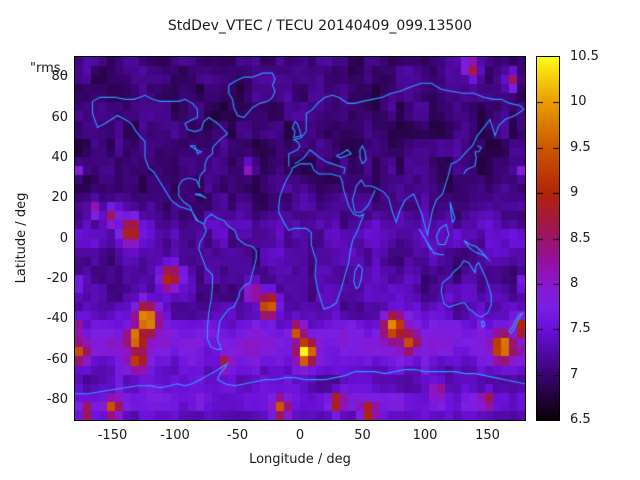 The width and height of the screenshot is (640, 480). I want to click on x-tick-label: -50, so click(237, 435).